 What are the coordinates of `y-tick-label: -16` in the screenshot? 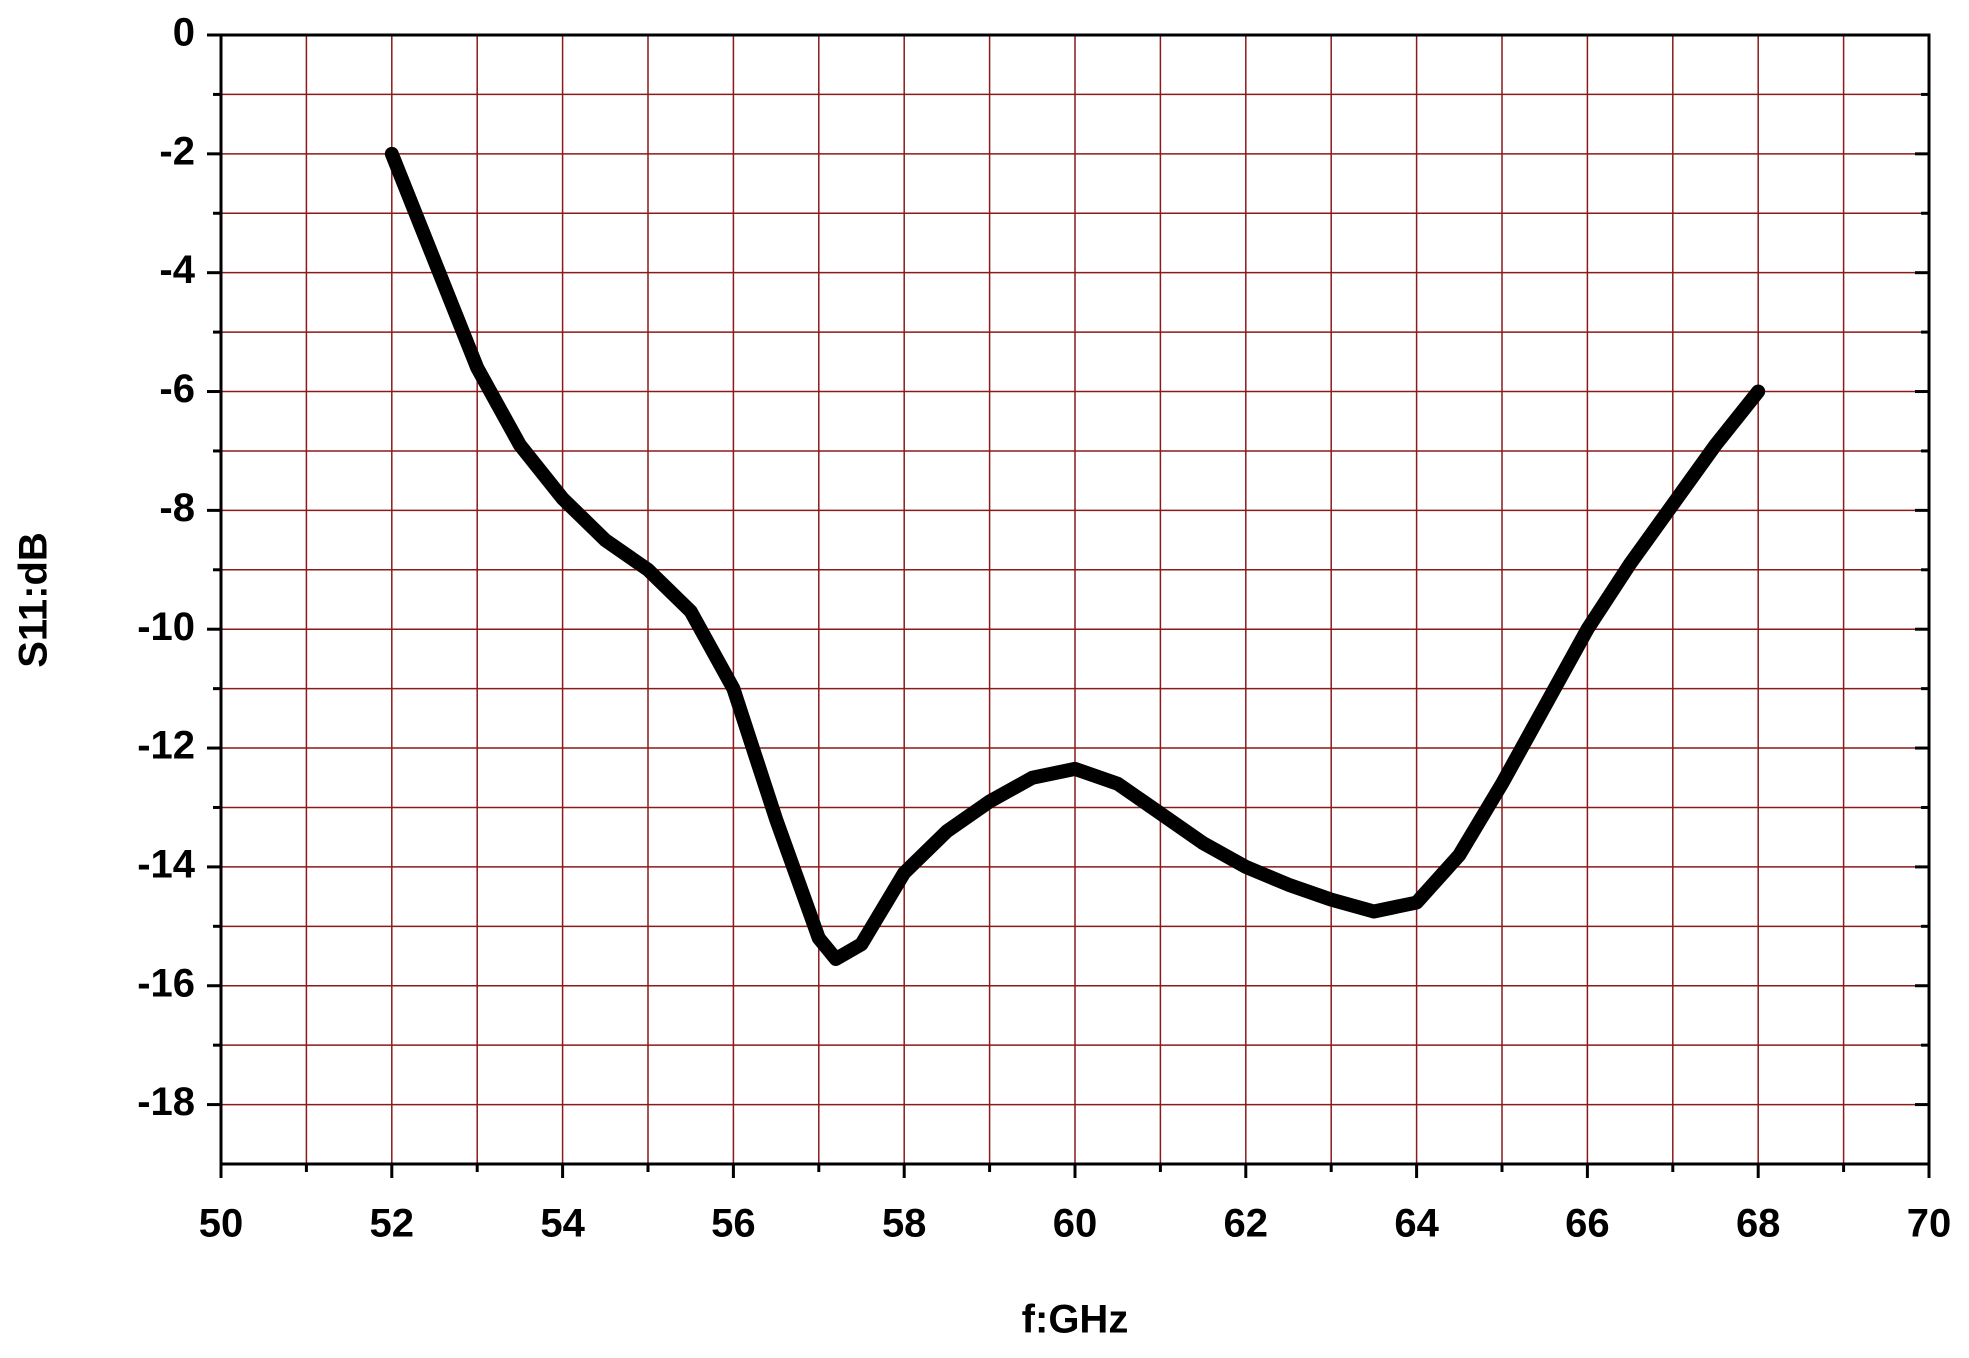 It's located at (166, 983).